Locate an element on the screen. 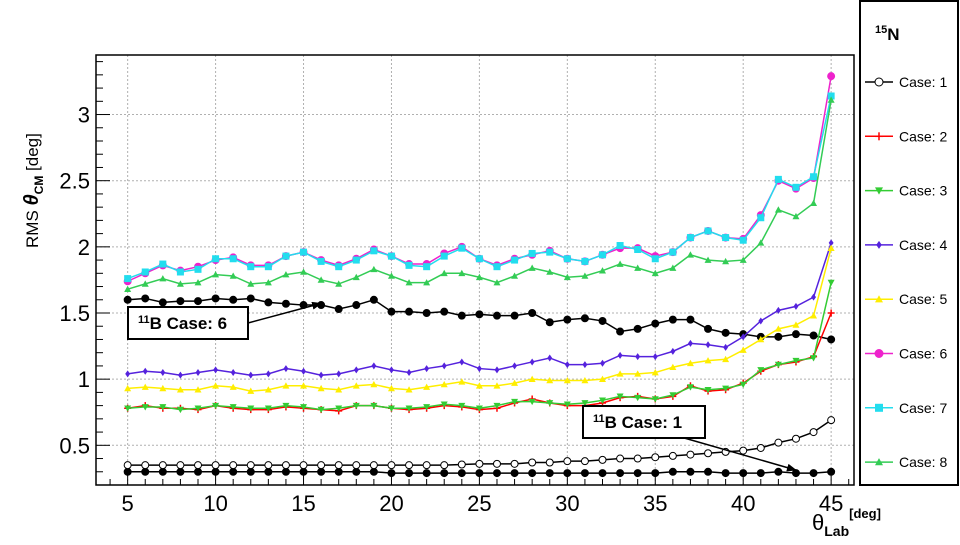  annotation-text: B Case: 1 is located at coordinates (643, 422).